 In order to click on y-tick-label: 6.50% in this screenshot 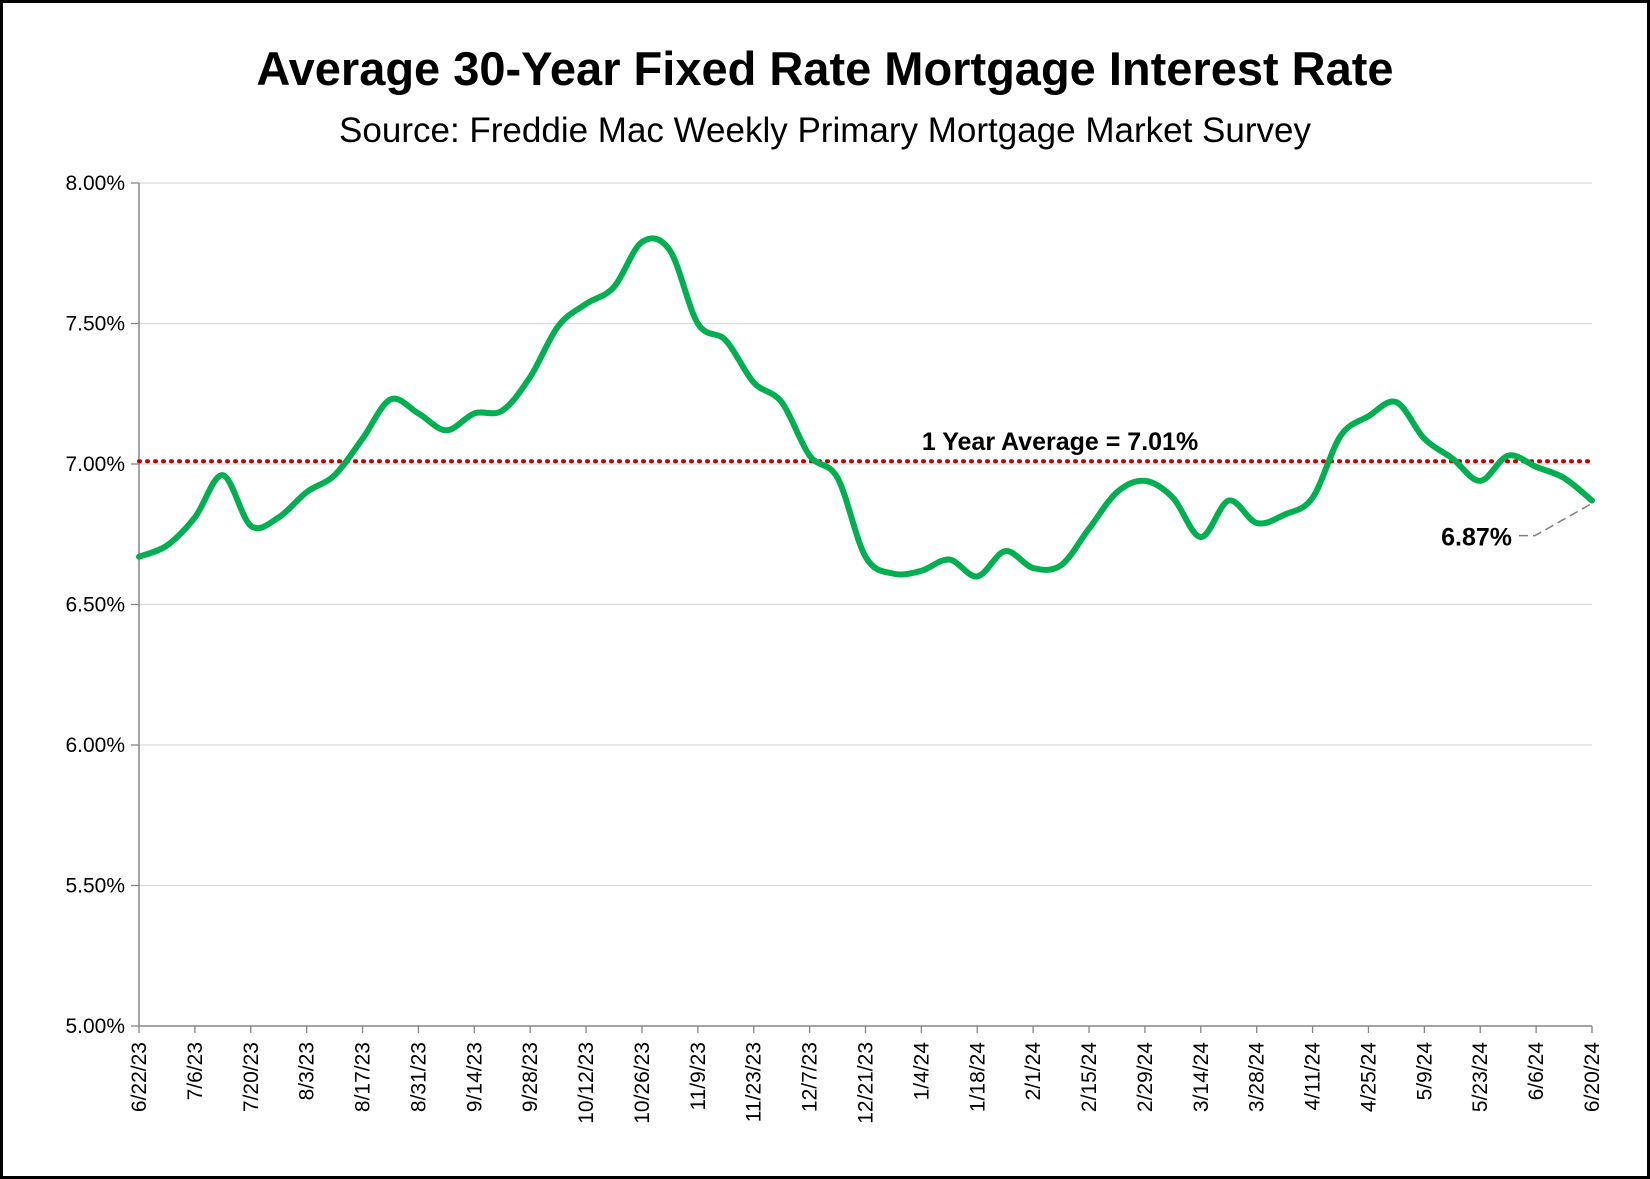, I will do `click(95, 605)`.